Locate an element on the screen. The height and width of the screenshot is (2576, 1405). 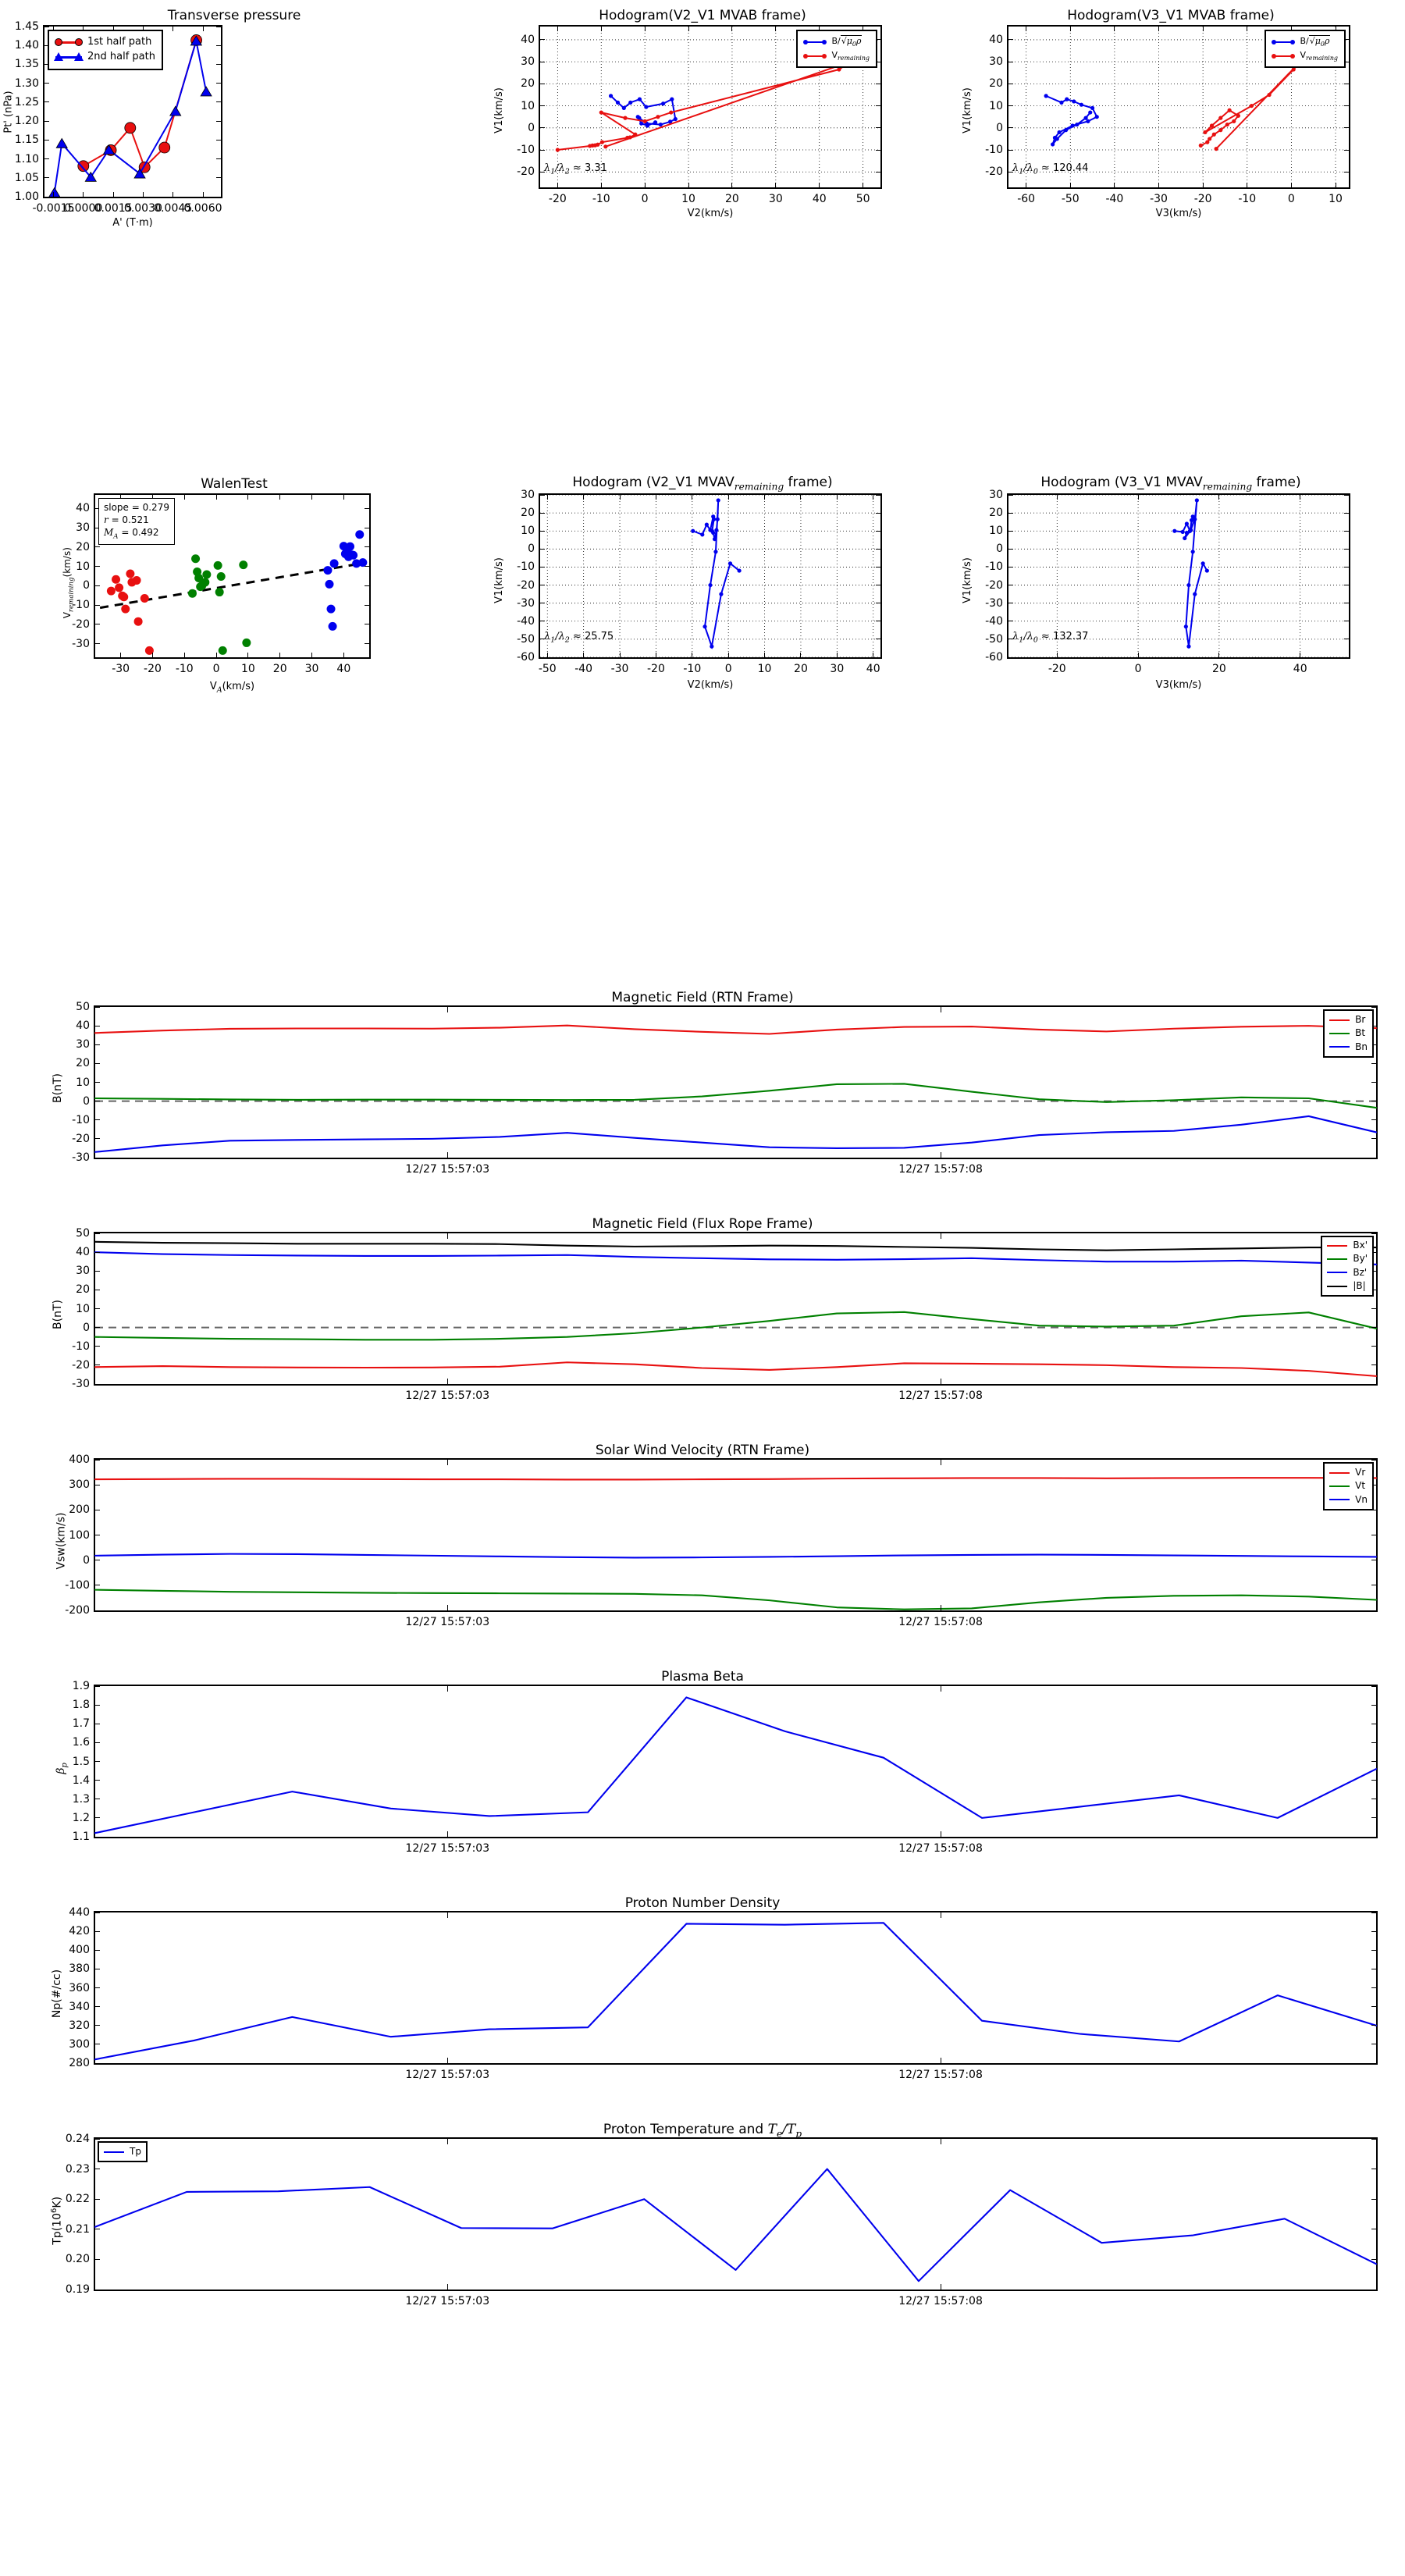
legend-label: By' is located at coordinates (1361, 1259).